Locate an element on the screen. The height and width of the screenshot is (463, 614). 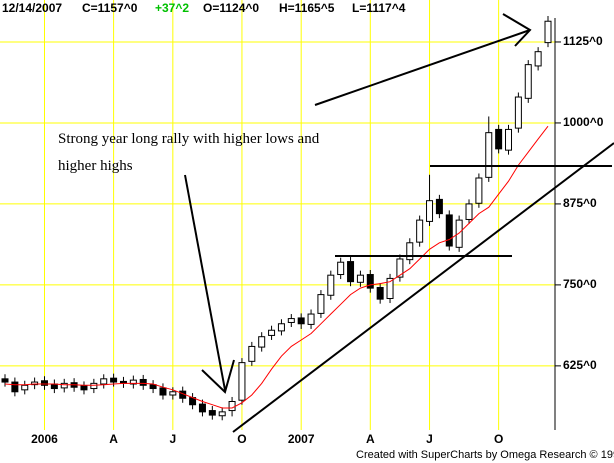
x-tick-label: 2007 is located at coordinates (301, 439).